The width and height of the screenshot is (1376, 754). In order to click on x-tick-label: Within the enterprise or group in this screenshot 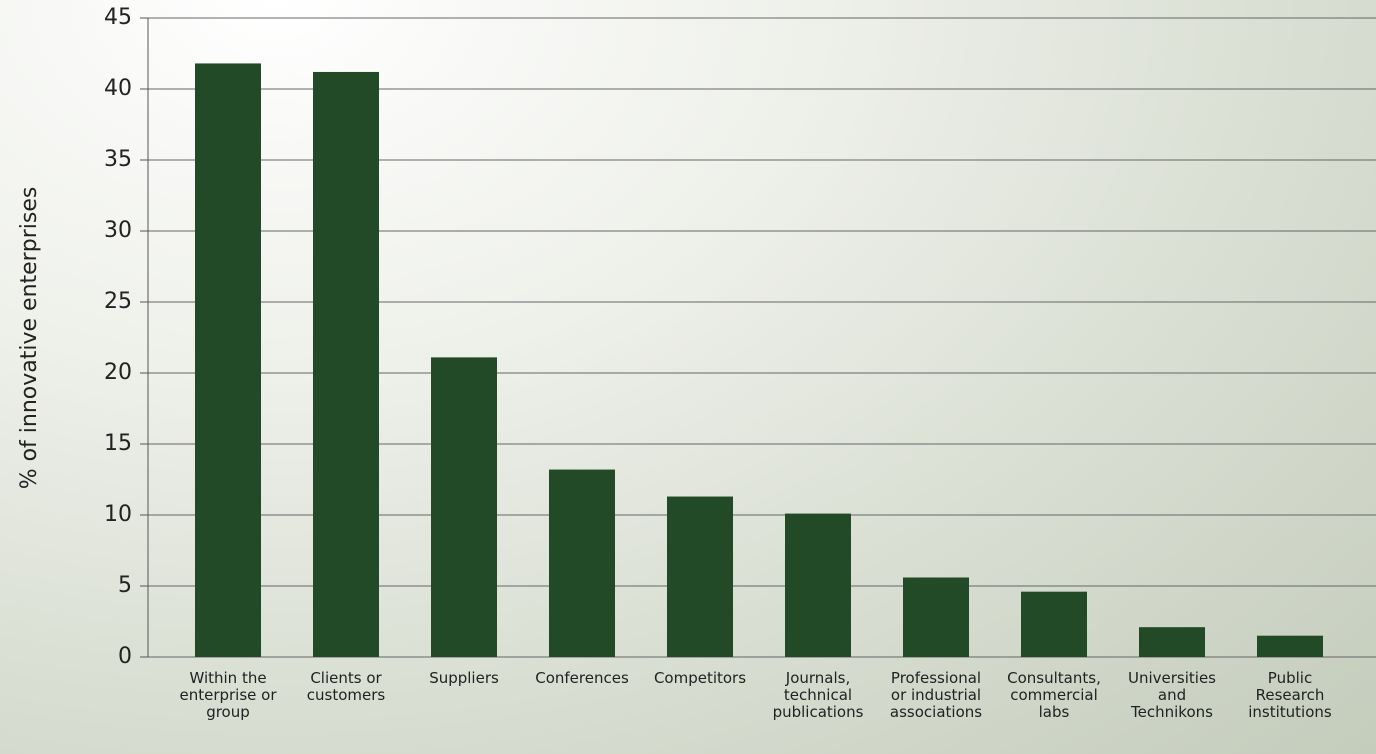, I will do `click(228, 695)`.